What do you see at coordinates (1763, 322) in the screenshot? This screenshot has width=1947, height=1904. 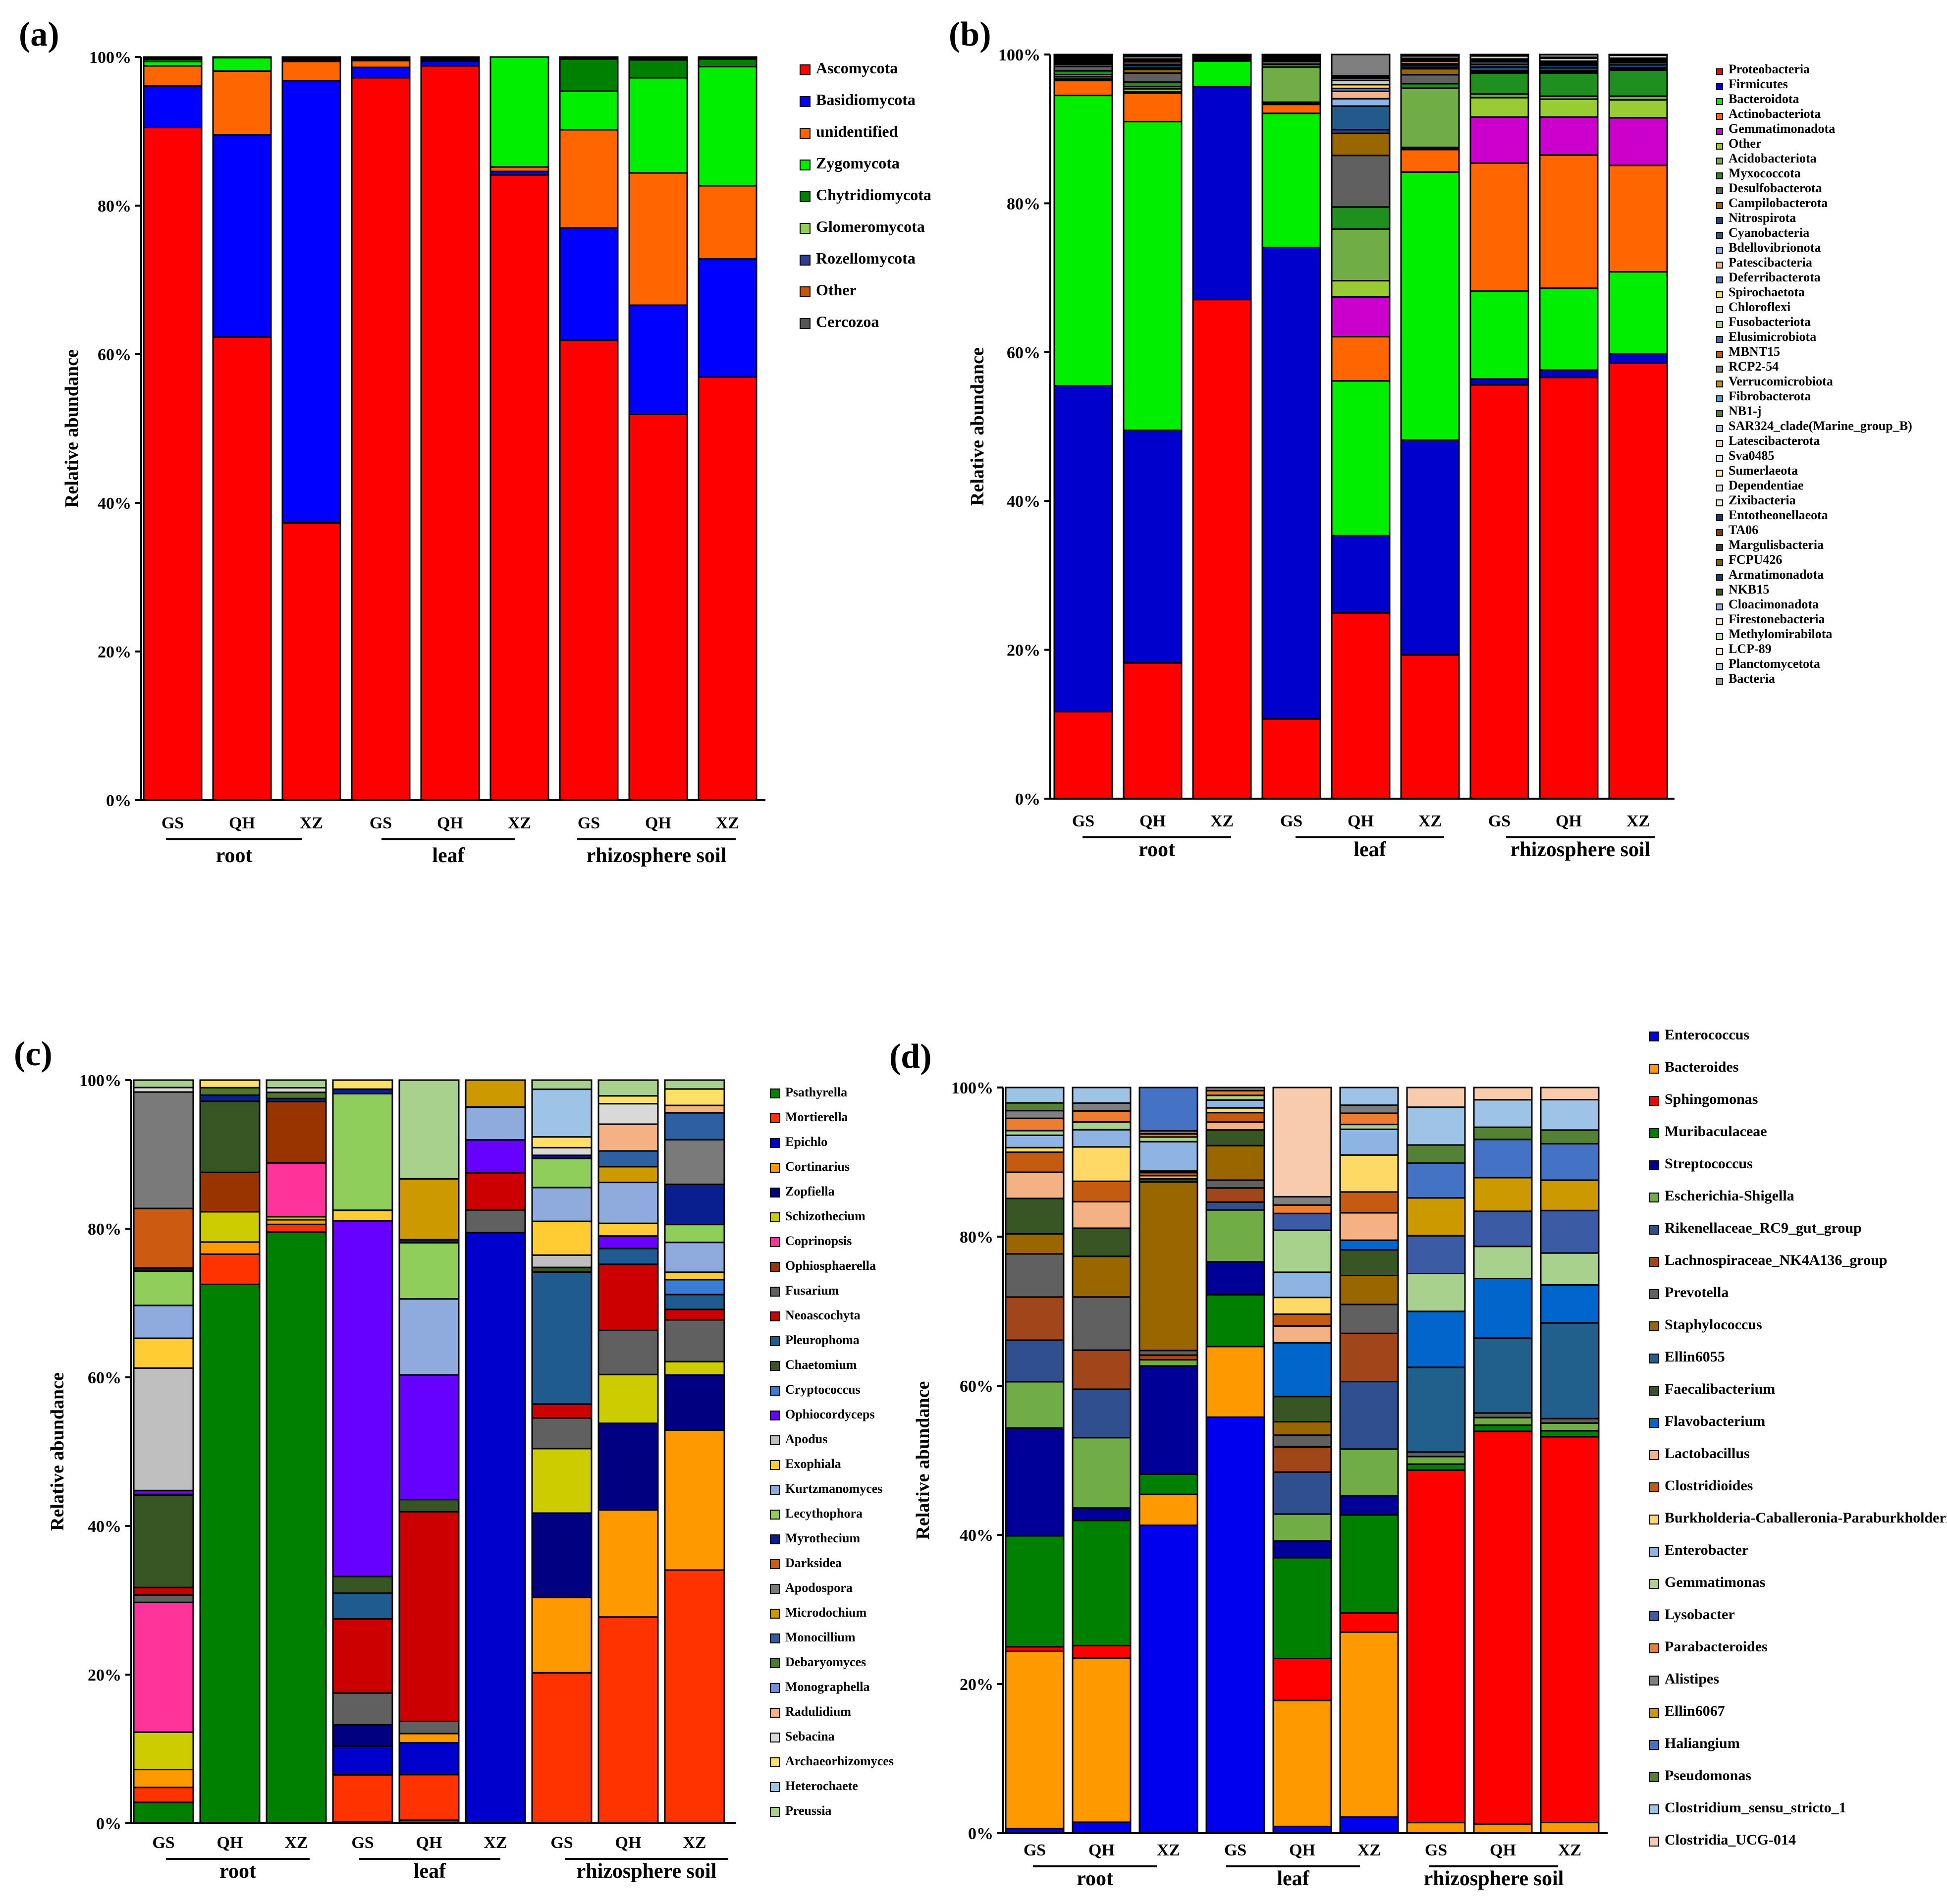 I see `legend-item: Fusobacteriota` at bounding box center [1763, 322].